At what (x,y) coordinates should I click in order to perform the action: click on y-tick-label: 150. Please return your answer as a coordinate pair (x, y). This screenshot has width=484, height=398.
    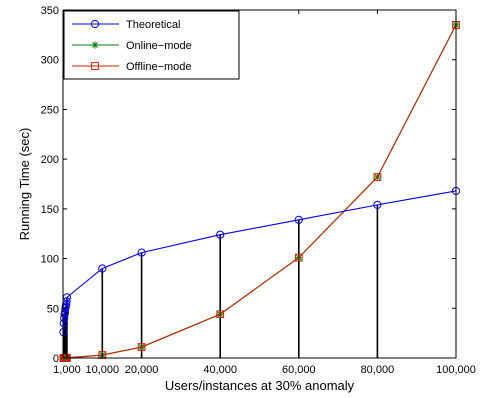
    Looking at the image, I should click on (50, 210).